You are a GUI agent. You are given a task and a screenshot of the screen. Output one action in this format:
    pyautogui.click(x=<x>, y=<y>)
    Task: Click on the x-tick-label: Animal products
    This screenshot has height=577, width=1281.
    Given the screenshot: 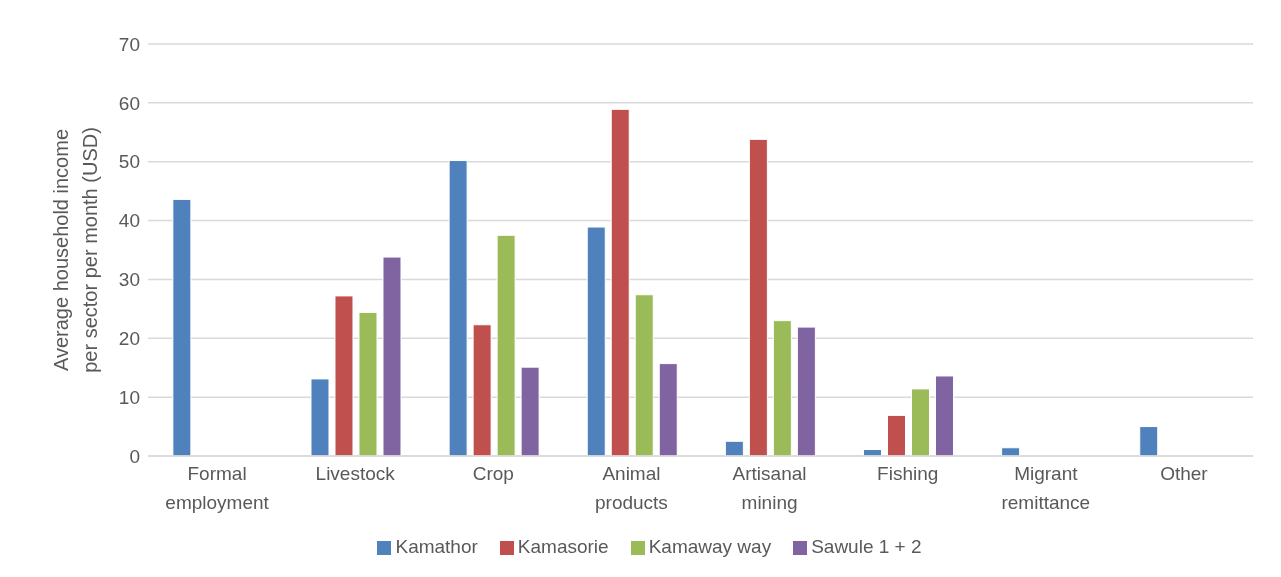 What is the action you would take?
    pyautogui.click(x=631, y=488)
    